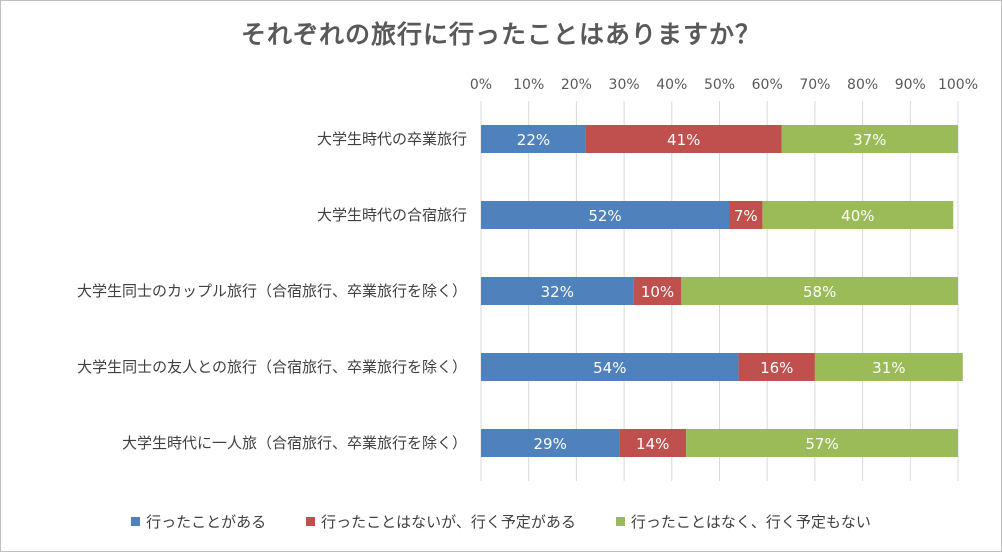 This screenshot has height=552, width=1002. Describe the element at coordinates (671, 85) in the screenshot. I see `x-tick-label: 40%` at that location.